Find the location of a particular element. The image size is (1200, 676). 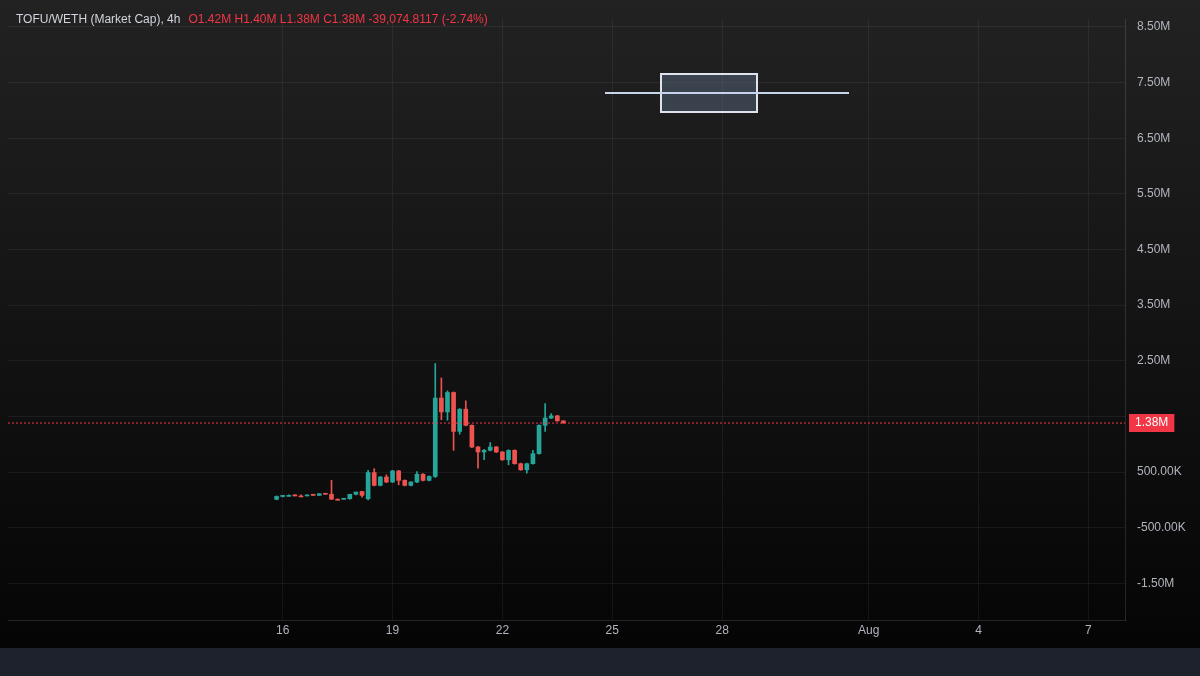

annotation: O1.42M H1.40M L1.38M C1.38M -39,074.8117 (-2.74%) is located at coordinates (338, 19).